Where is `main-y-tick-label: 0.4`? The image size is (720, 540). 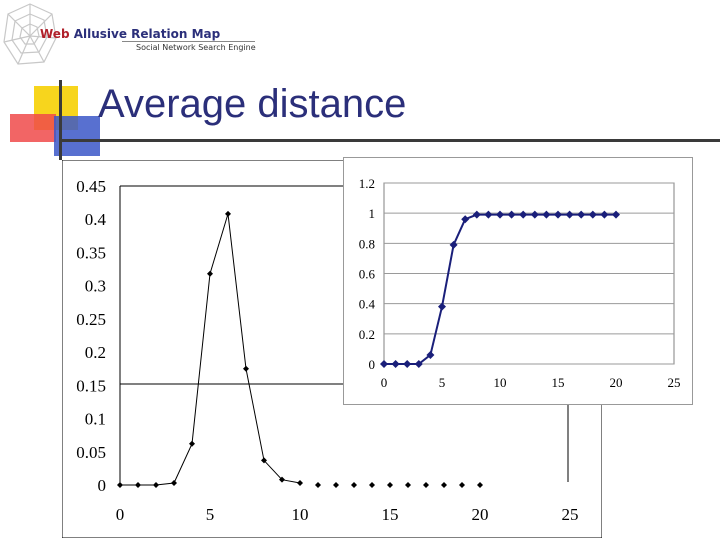
main-y-tick-label: 0.4 is located at coordinates (96, 219).